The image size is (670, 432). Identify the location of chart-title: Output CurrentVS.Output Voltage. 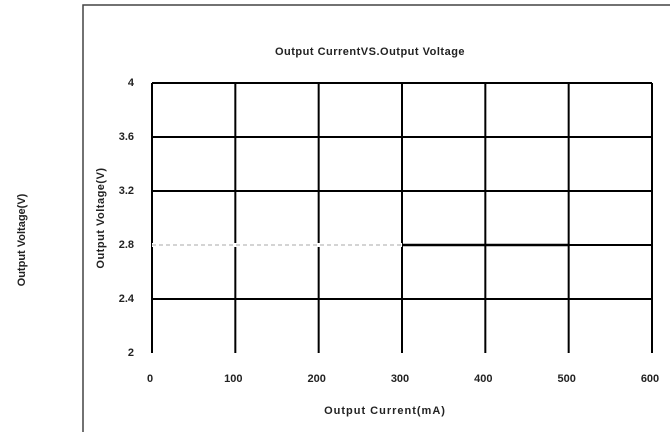
(370, 52).